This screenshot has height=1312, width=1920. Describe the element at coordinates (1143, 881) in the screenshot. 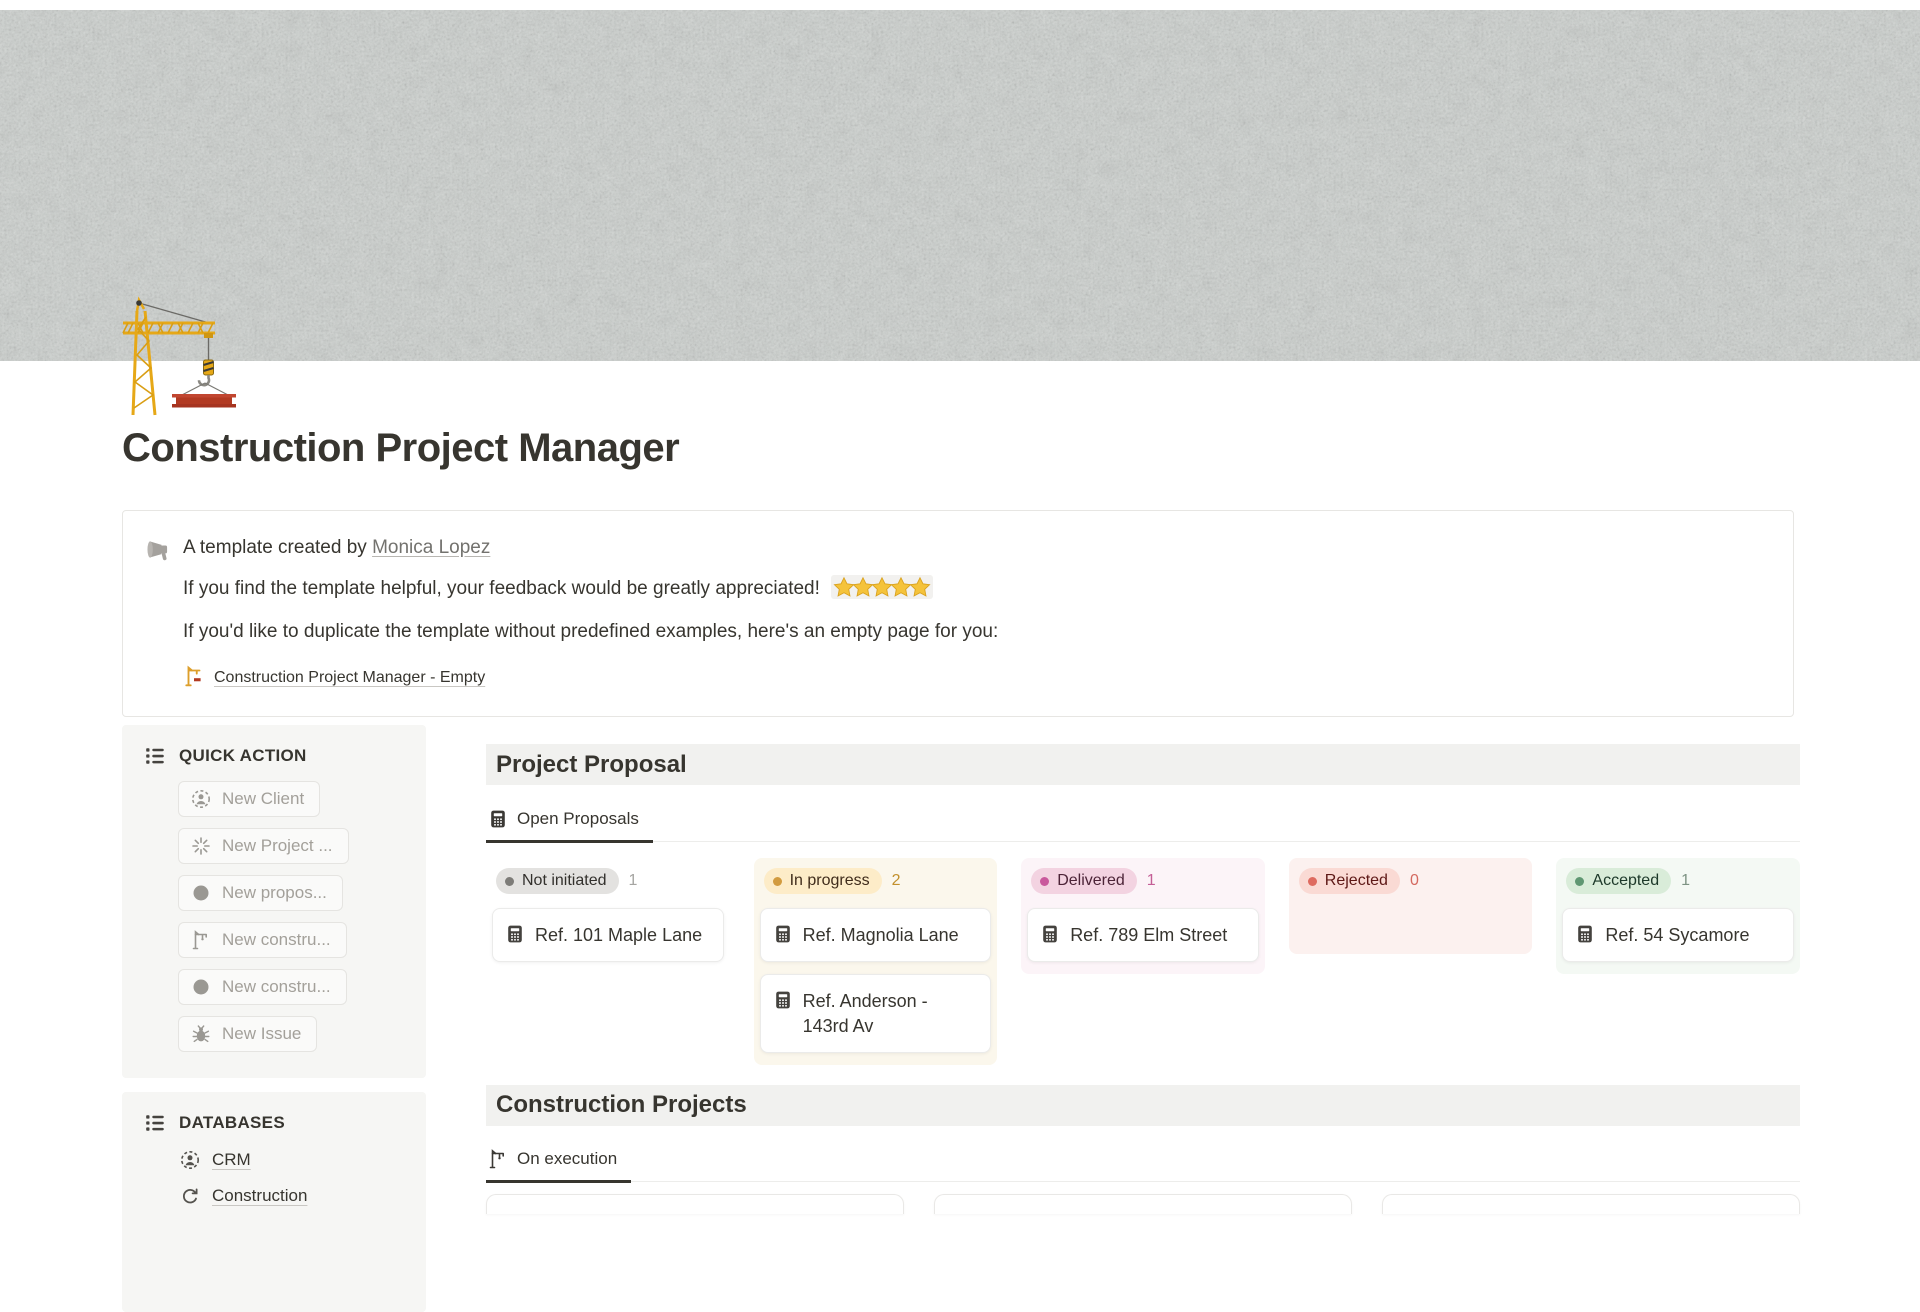

I see `column-header: Delivered 1` at that location.